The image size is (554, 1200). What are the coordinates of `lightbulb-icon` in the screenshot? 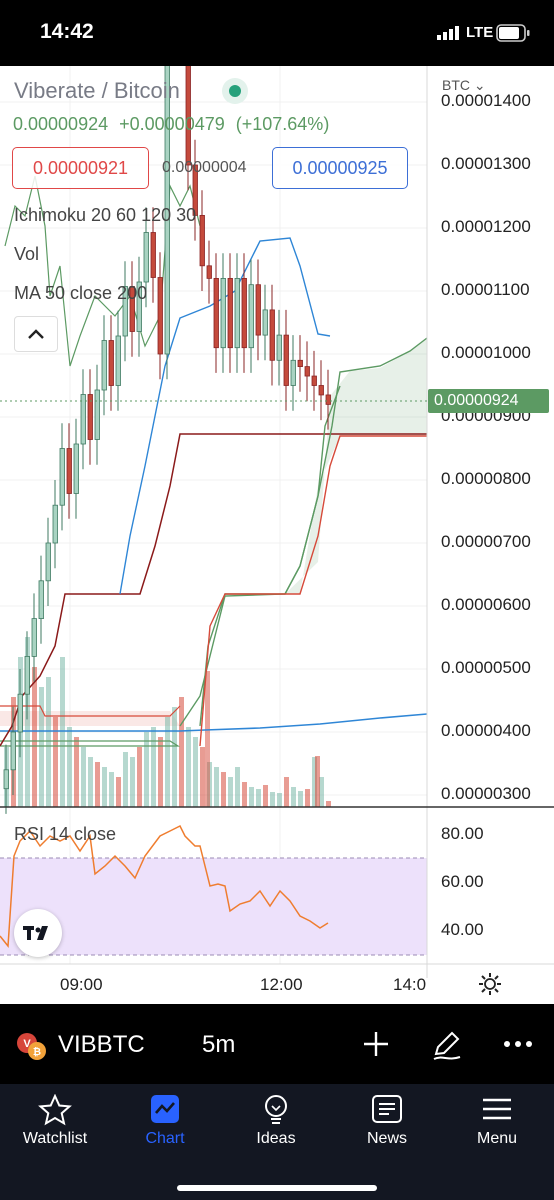 It's located at (276, 1109).